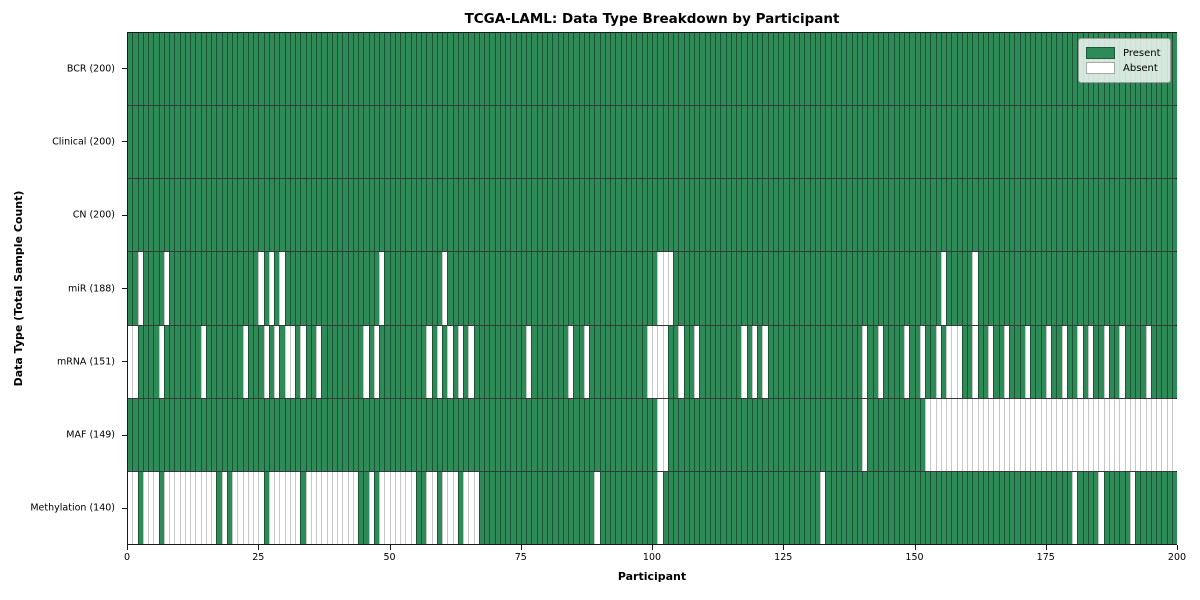 The width and height of the screenshot is (1200, 600). What do you see at coordinates (1100, 68) in the screenshot?
I see `absent-swatch` at bounding box center [1100, 68].